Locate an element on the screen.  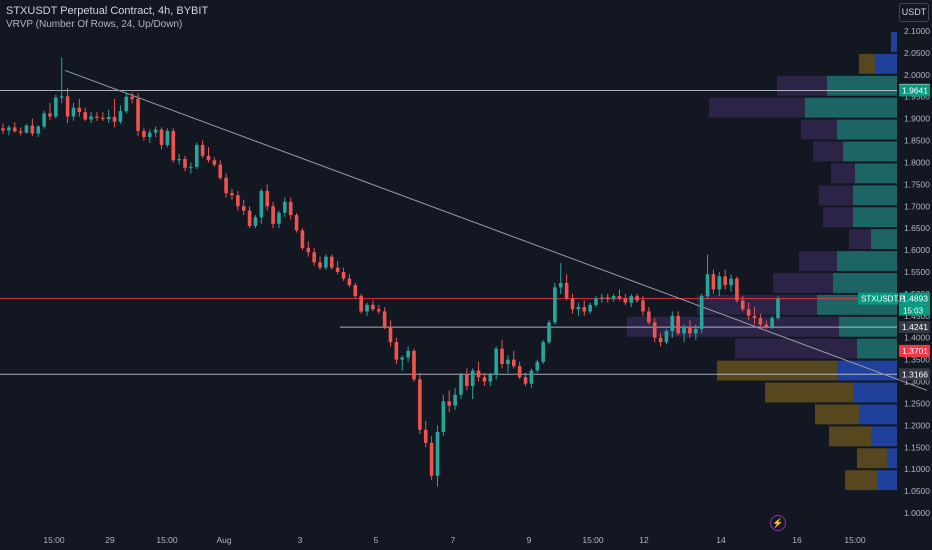
price-tick-label-19: 1.9500 is located at coordinates (917, 97).